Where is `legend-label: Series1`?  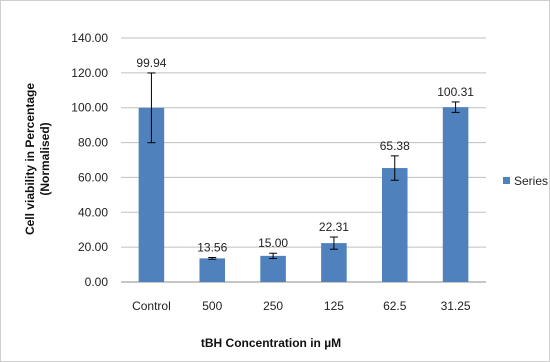
legend-label: Series1 is located at coordinates (531, 181).